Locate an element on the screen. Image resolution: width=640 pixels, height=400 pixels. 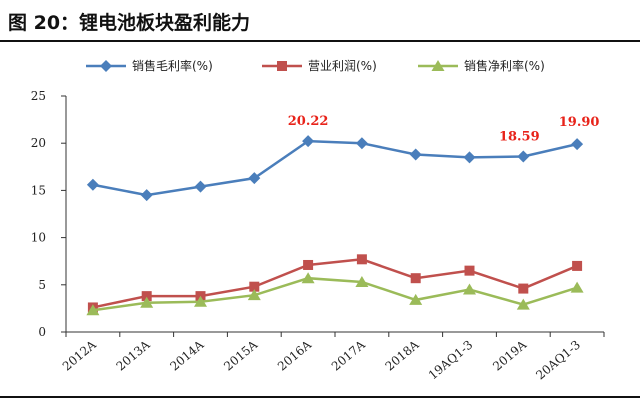
legend-label: 销售毛利率(%) is located at coordinates (172, 65).